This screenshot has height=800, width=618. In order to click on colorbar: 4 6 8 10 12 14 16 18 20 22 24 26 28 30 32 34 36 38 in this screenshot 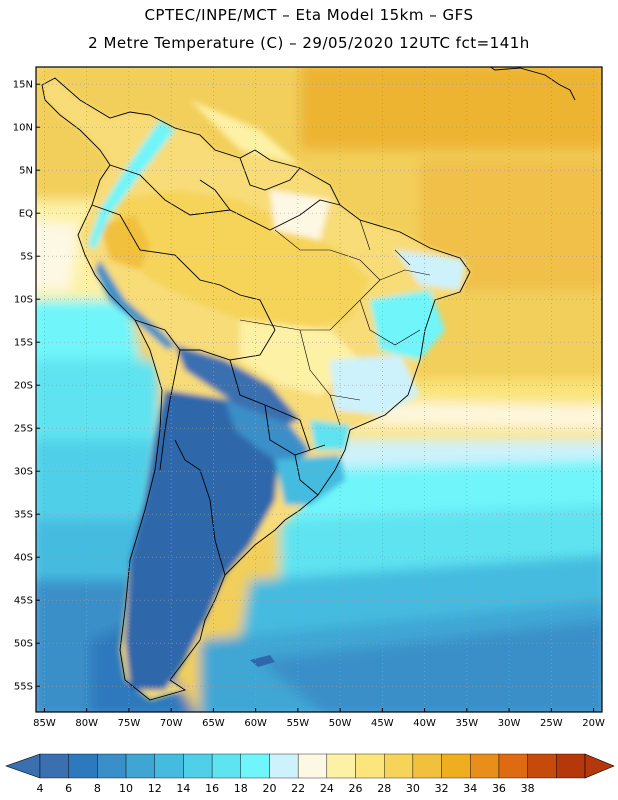, I will do `click(310, 774)`.